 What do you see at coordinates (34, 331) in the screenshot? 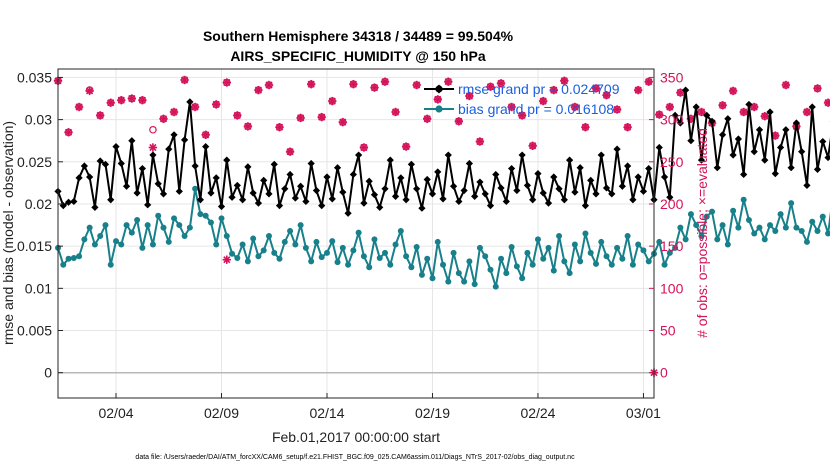
I see `y-tick-label: 0.005` at bounding box center [34, 331].